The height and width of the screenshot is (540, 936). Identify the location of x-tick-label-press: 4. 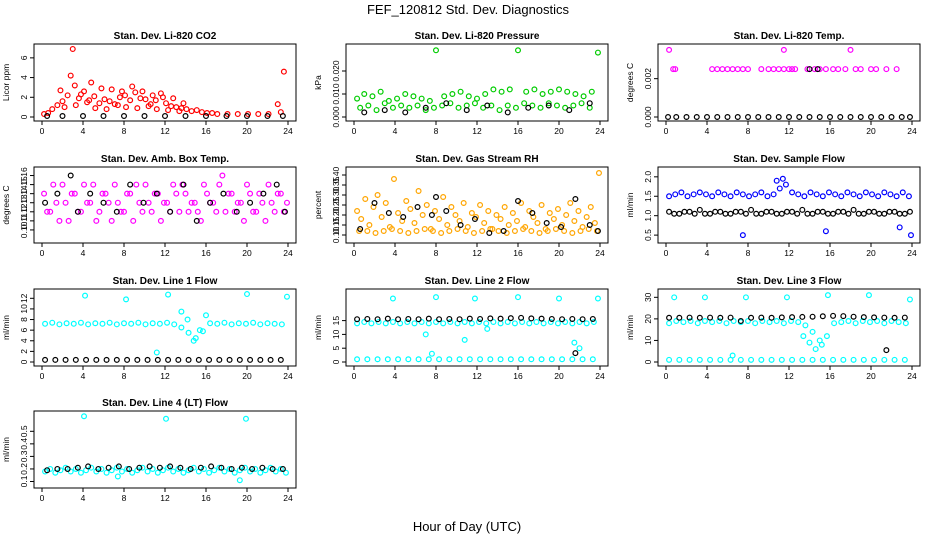
(395, 131).